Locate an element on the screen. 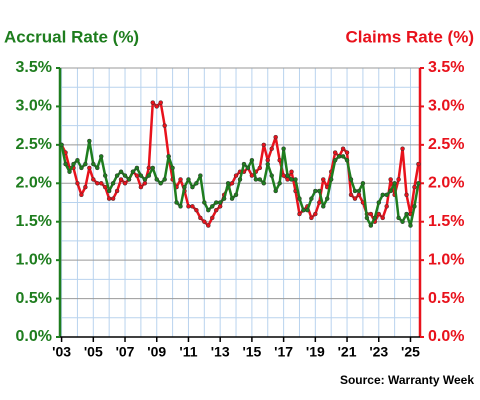  y-tick-label: 3.5% is located at coordinates (34, 67).